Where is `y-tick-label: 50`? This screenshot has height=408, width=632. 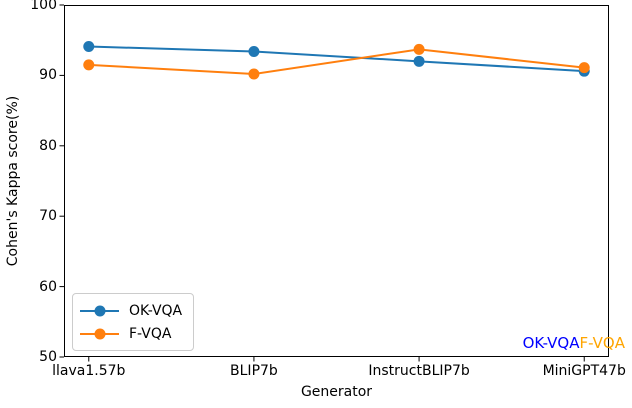
y-tick-label: 50 is located at coordinates (48, 357).